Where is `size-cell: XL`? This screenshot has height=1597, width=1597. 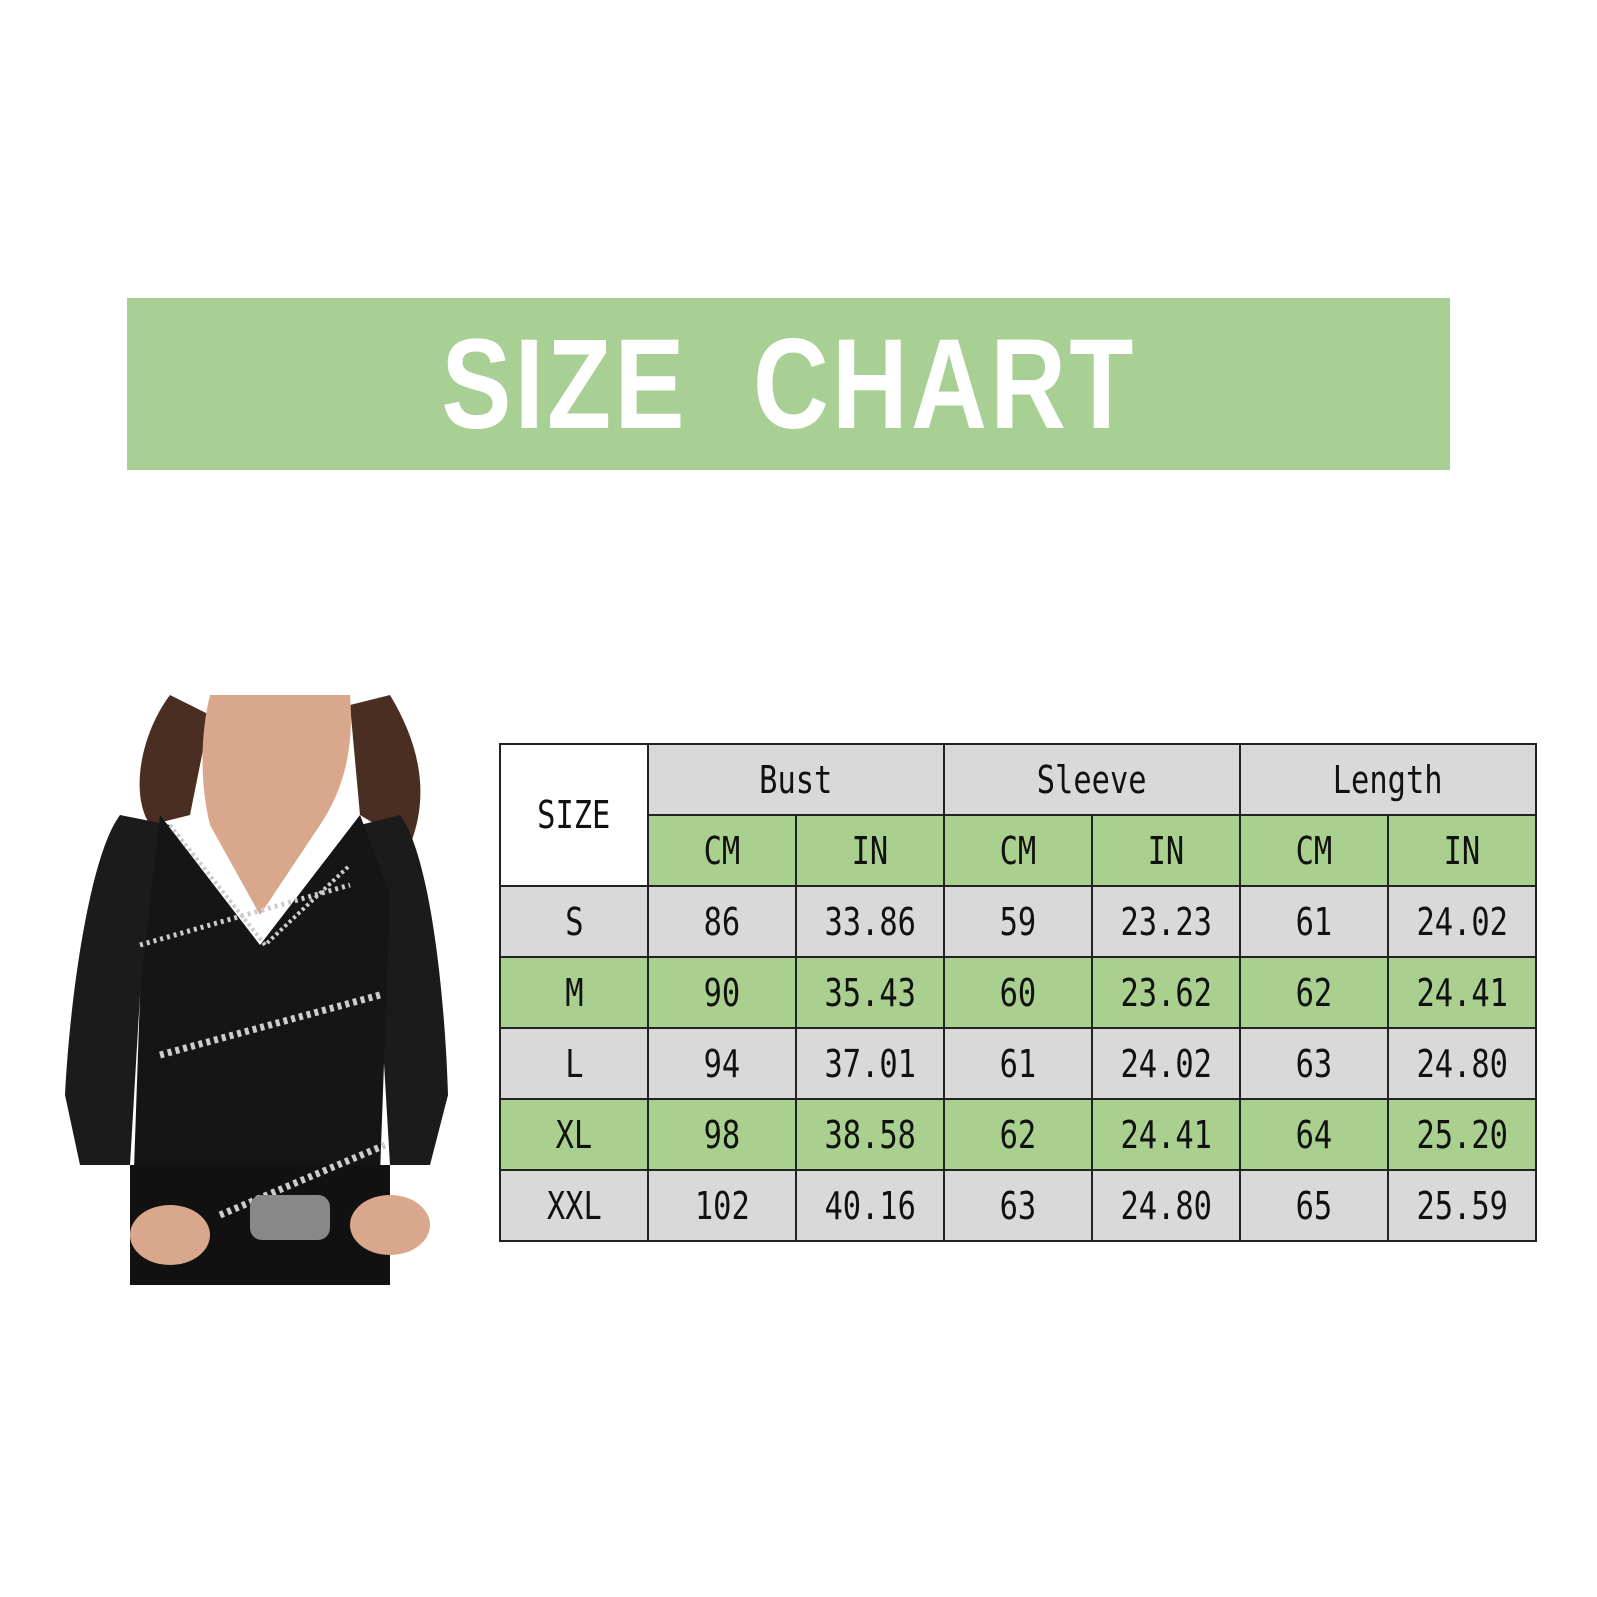 size-cell: XL is located at coordinates (574, 1134).